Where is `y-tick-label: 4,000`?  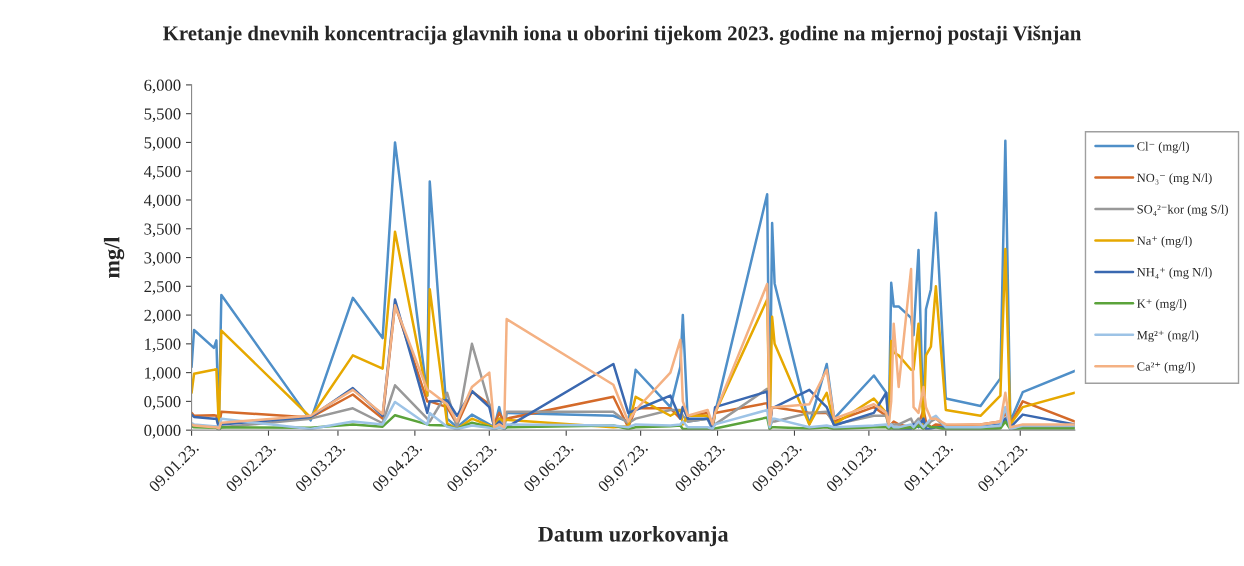
y-tick-label: 4,000 is located at coordinates (162, 201).